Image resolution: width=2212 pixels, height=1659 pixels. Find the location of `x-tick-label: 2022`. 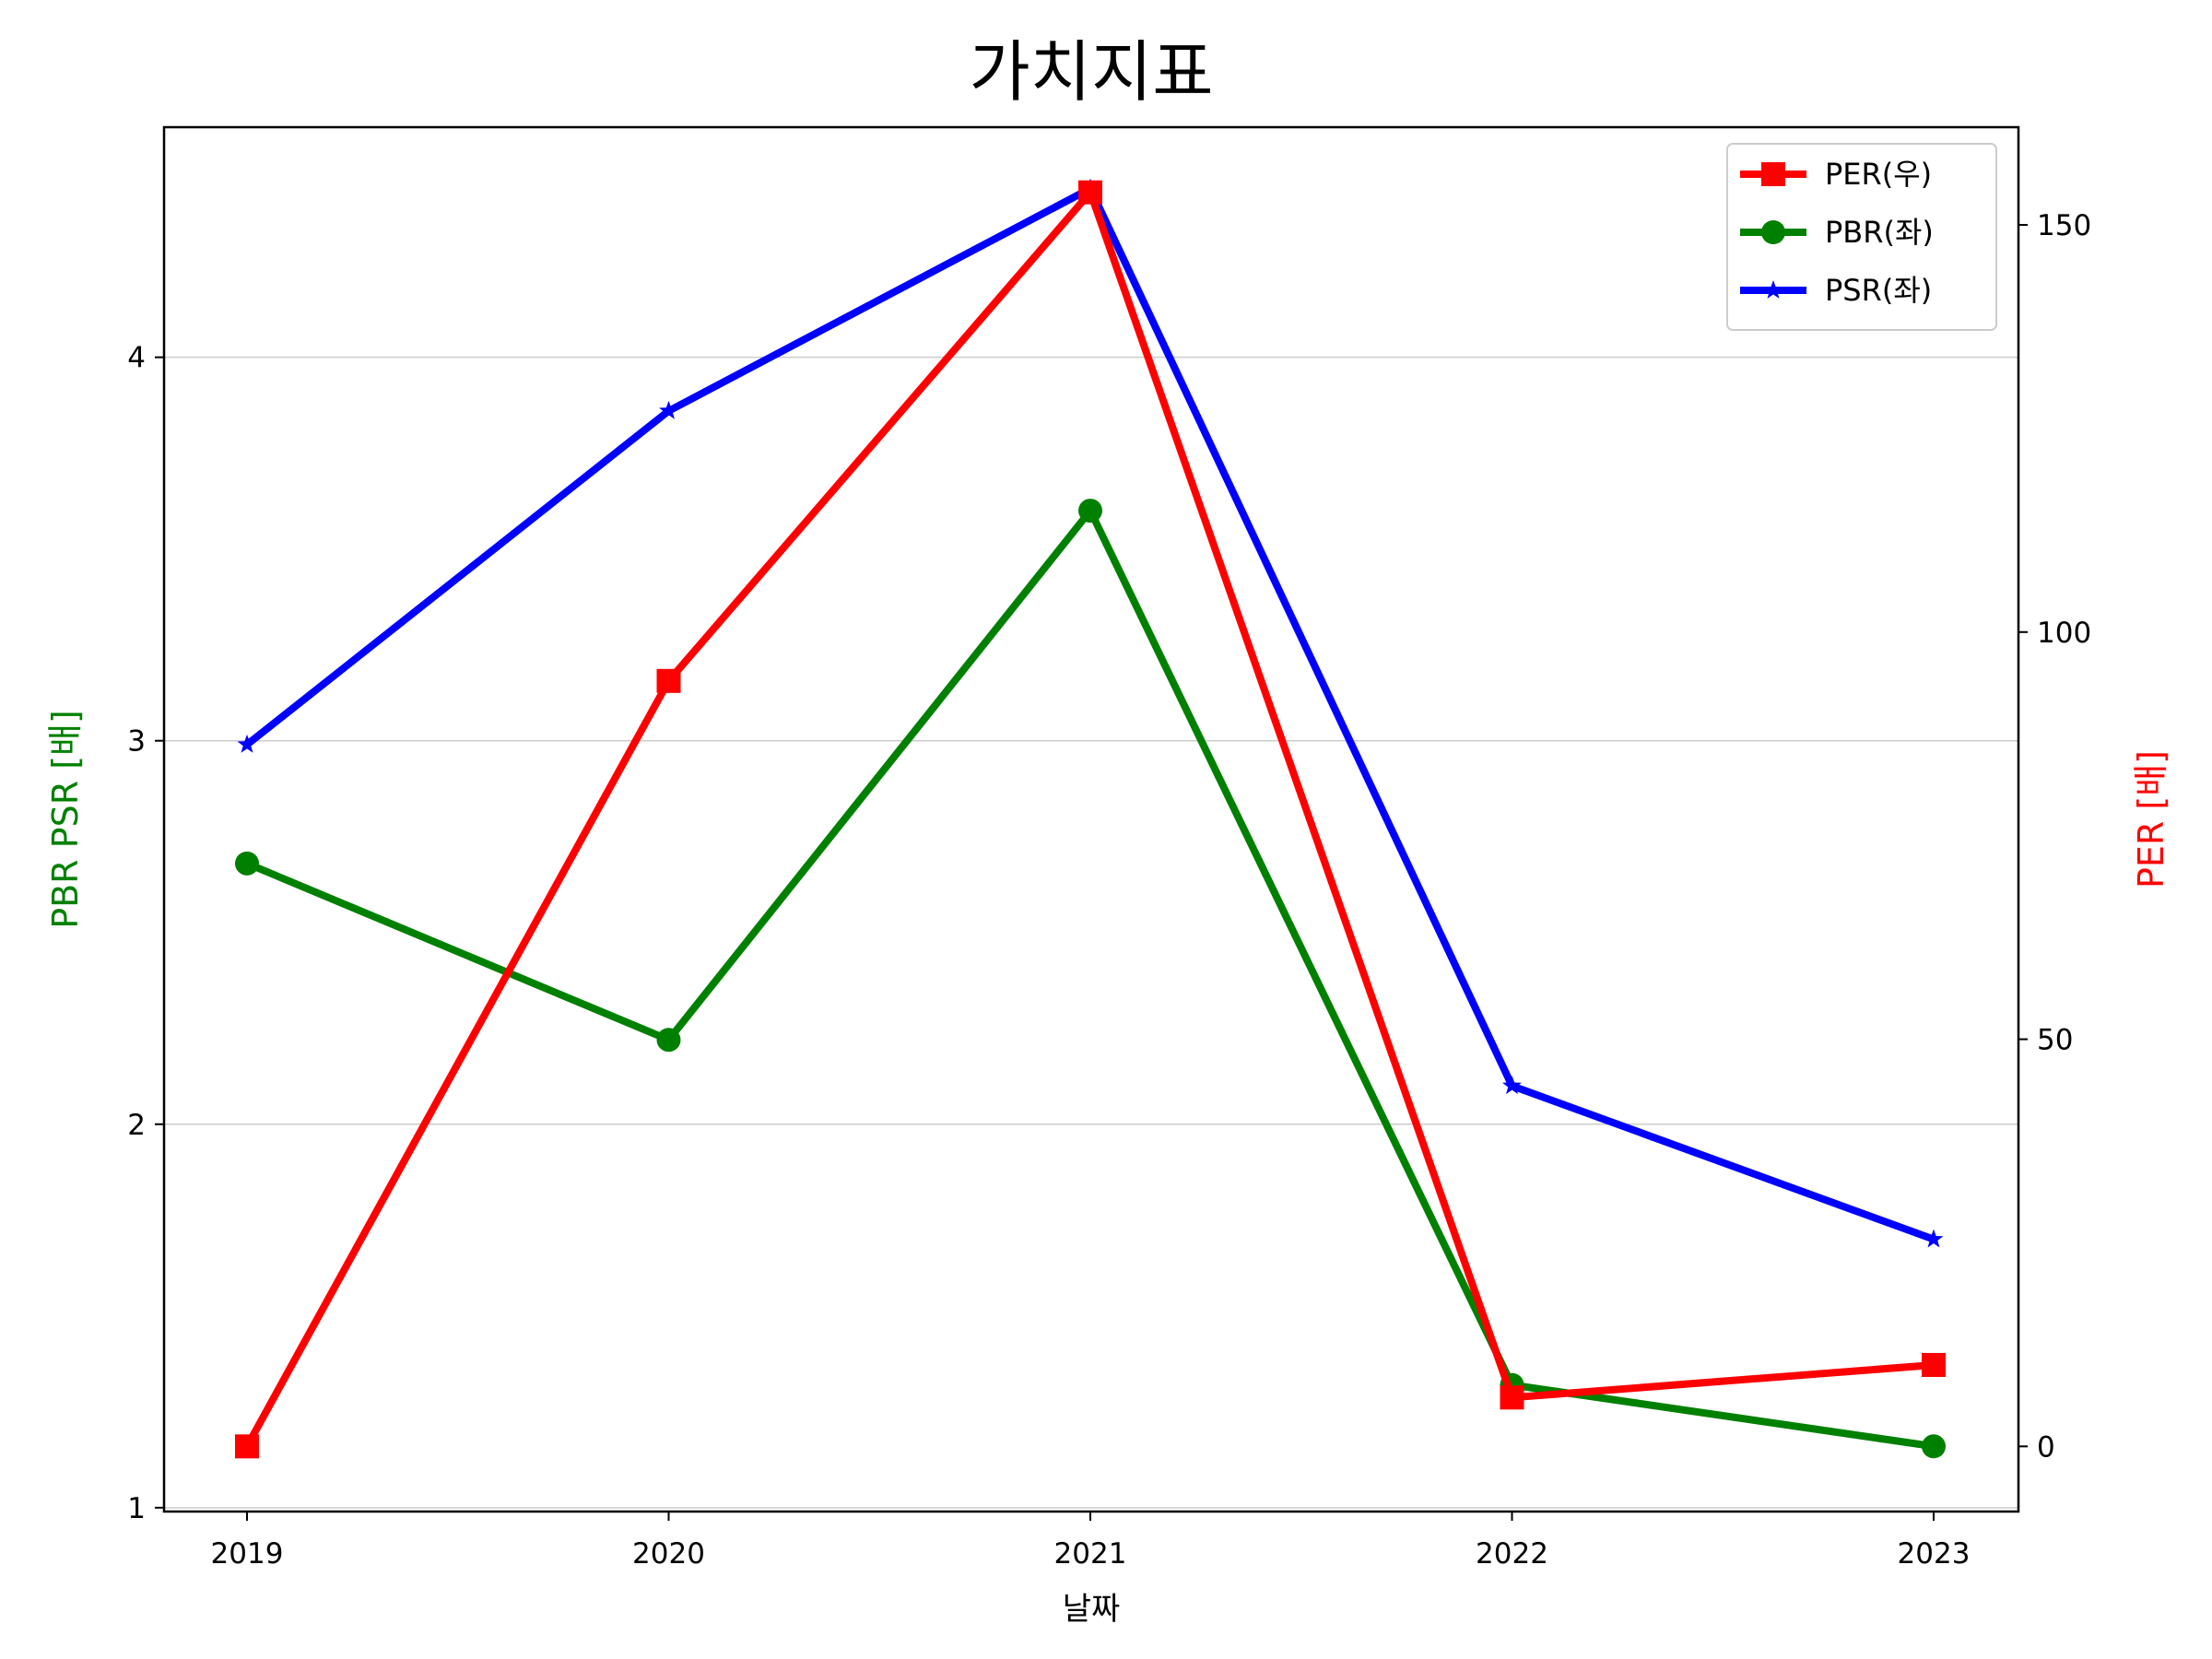

x-tick-label: 2022 is located at coordinates (1512, 1554).